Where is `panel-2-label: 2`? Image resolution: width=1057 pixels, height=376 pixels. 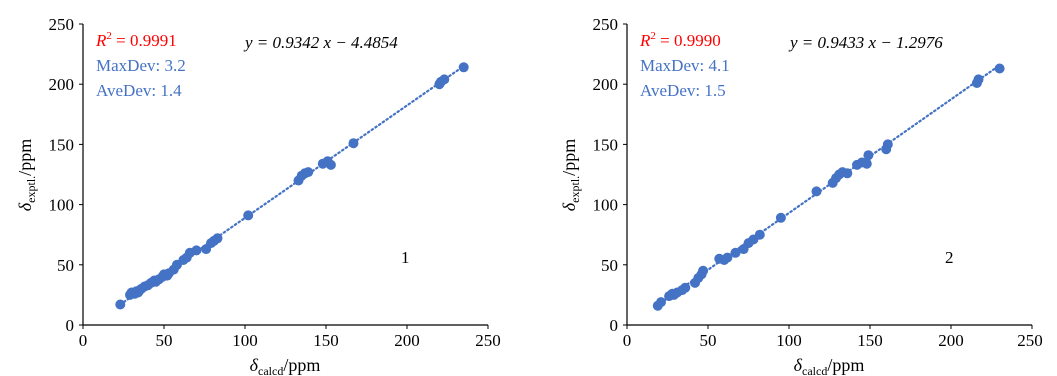 panel-2-label: 2 is located at coordinates (949, 257).